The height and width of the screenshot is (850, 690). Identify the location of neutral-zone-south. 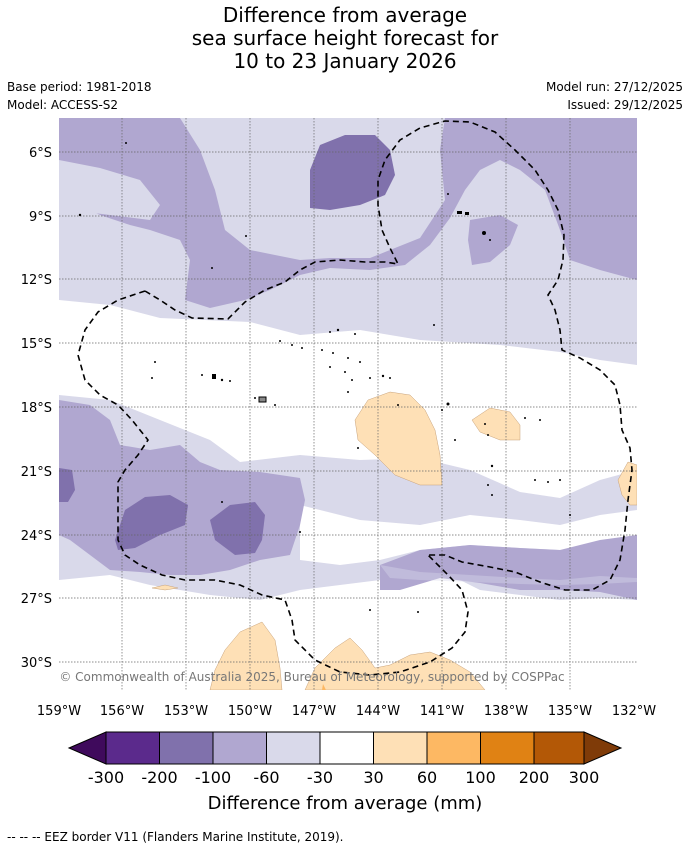
(348, 630).